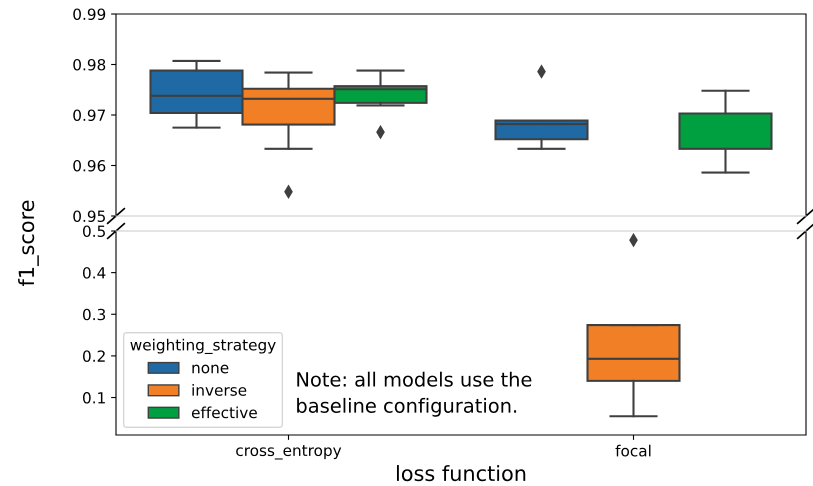  Describe the element at coordinates (93, 356) in the screenshot. I see `y-tick-label: 0.2` at that location.